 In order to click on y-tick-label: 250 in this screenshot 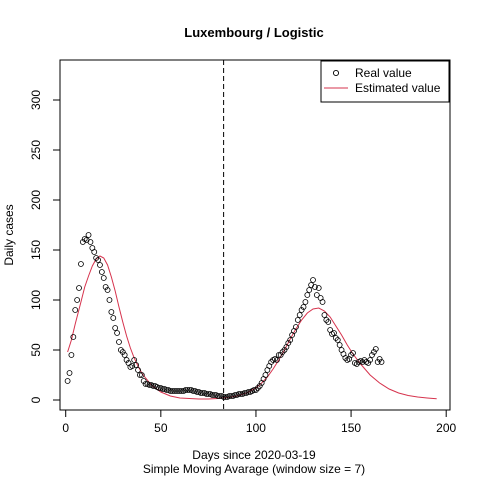, I will do `click(36, 150)`.